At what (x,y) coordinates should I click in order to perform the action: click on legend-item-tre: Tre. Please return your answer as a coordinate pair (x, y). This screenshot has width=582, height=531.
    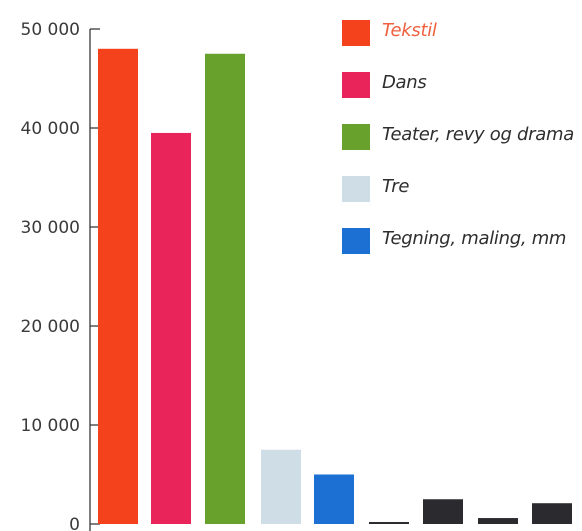
    Looking at the image, I should click on (462, 196).